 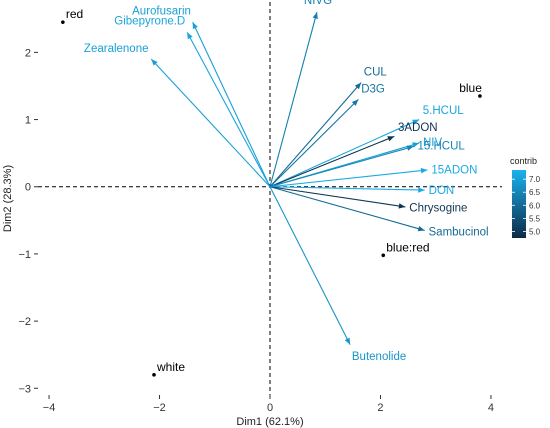 I want to click on contrib-legend: contrib 5.0 5.5 6.0 6.5 7.0, so click(x=525, y=197).